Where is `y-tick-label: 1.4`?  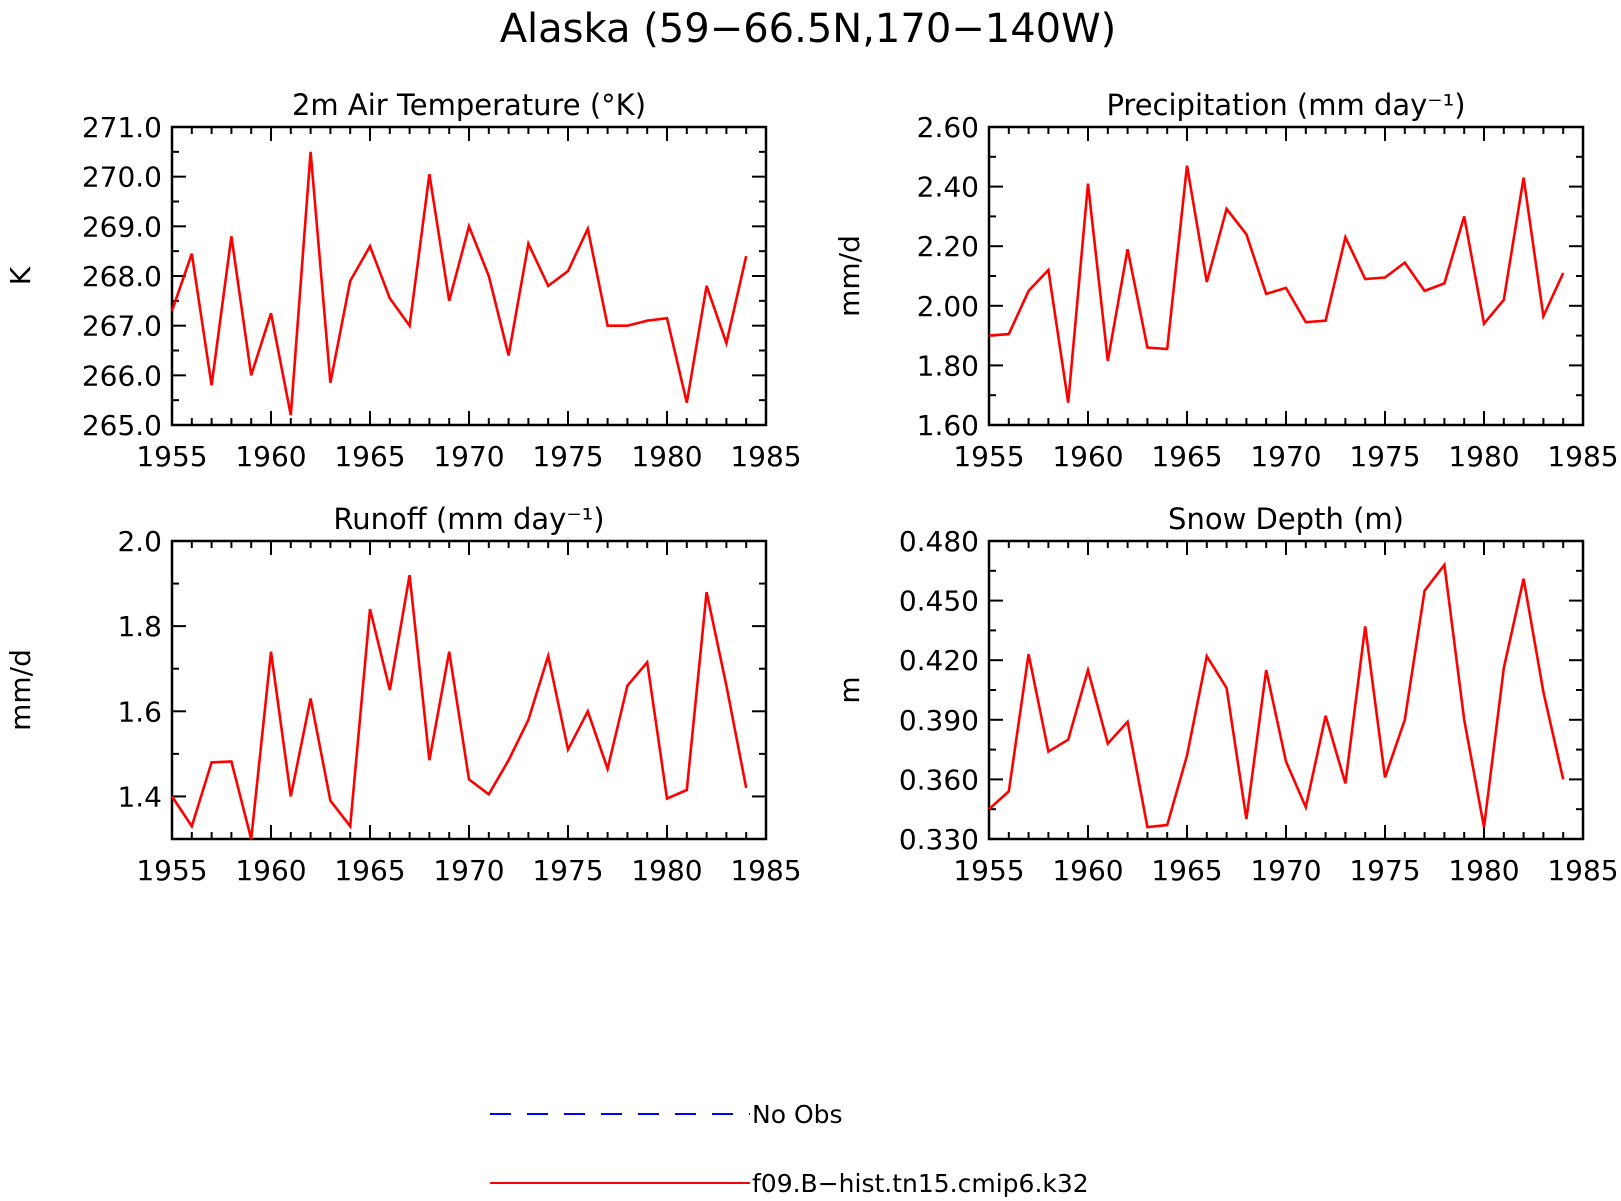 y-tick-label: 1.4 is located at coordinates (139, 796).